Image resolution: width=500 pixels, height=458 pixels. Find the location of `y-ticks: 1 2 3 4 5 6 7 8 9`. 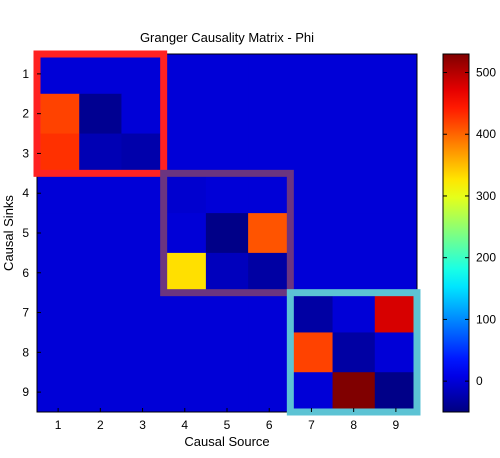

y-ticks: 1 2 3 4 5 6 7 8 9 is located at coordinates (31, 233).